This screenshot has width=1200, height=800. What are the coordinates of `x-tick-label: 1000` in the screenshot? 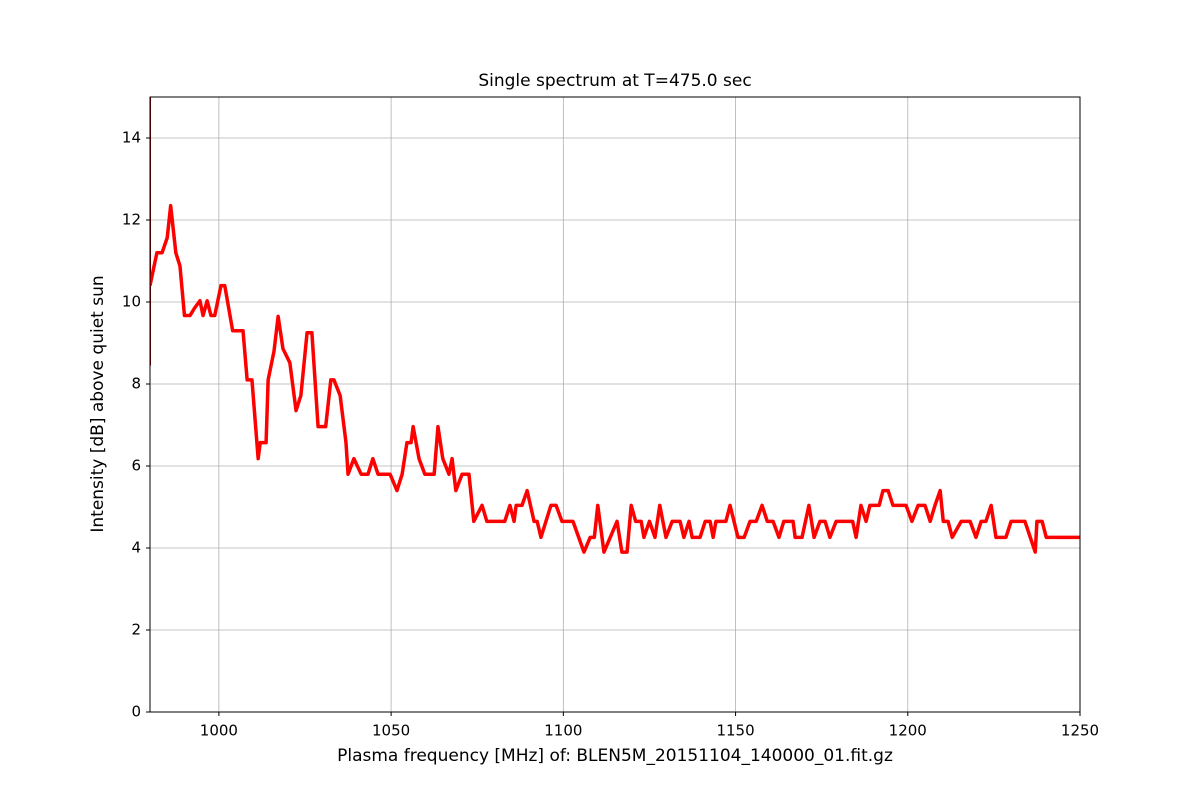 It's located at (219, 731).